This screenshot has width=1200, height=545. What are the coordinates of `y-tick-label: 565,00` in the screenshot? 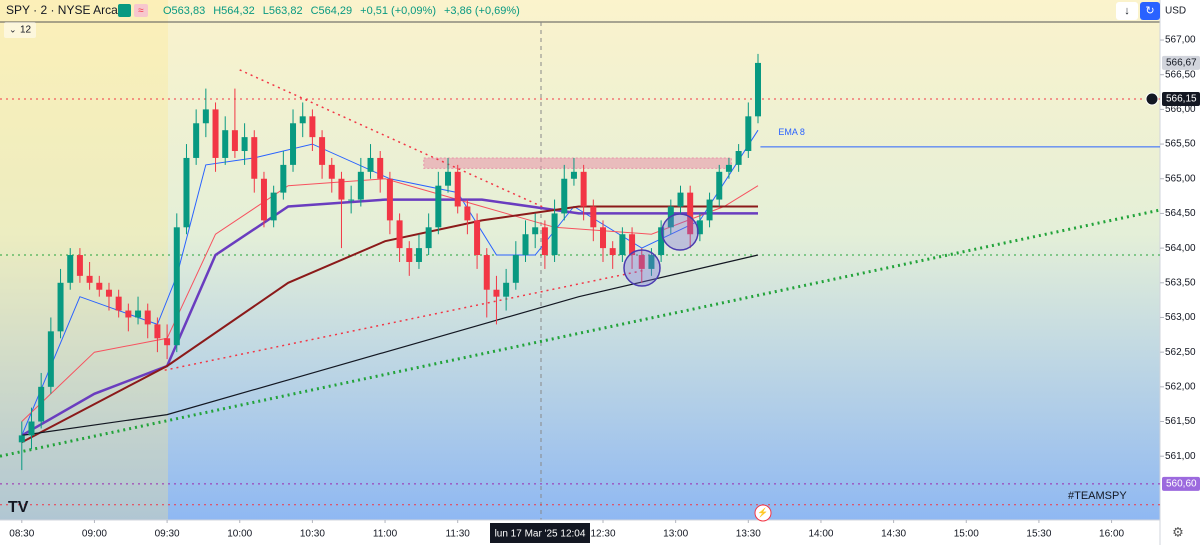 It's located at (1180, 178).